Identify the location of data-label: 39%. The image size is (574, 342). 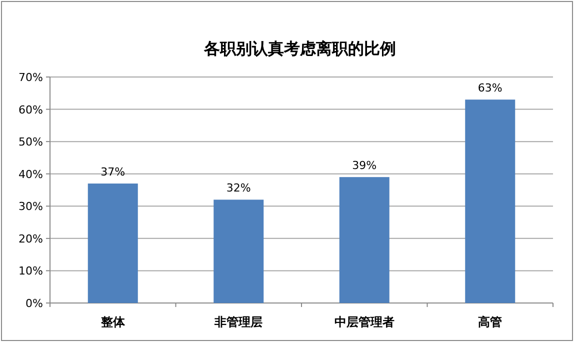
(364, 165).